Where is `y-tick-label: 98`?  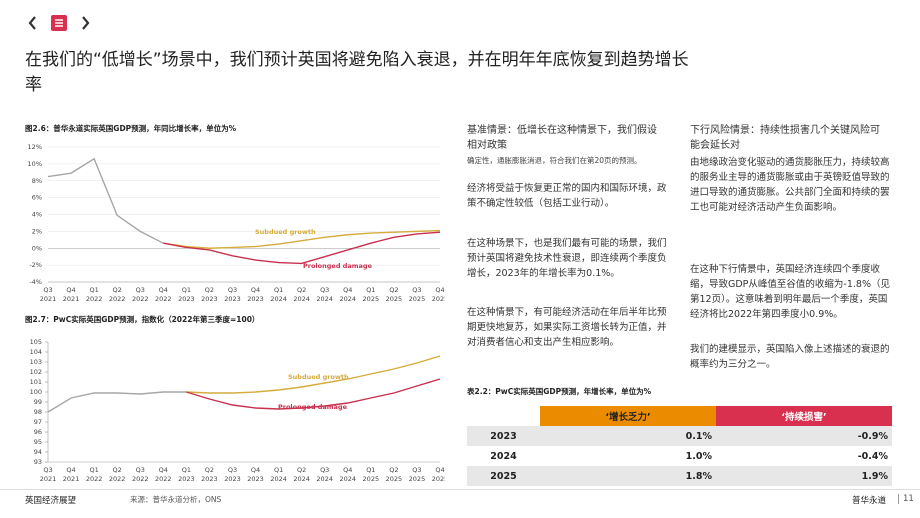 y-tick-label: 98 is located at coordinates (38, 412).